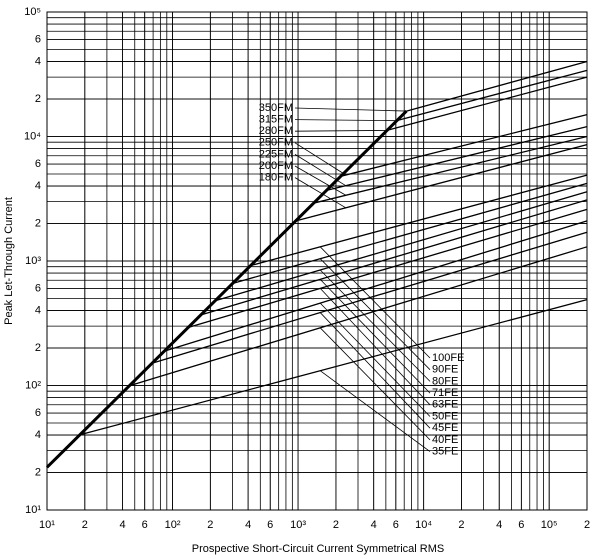 The height and width of the screenshot is (559, 597). I want to click on curve-label: 90FE, so click(445, 370).